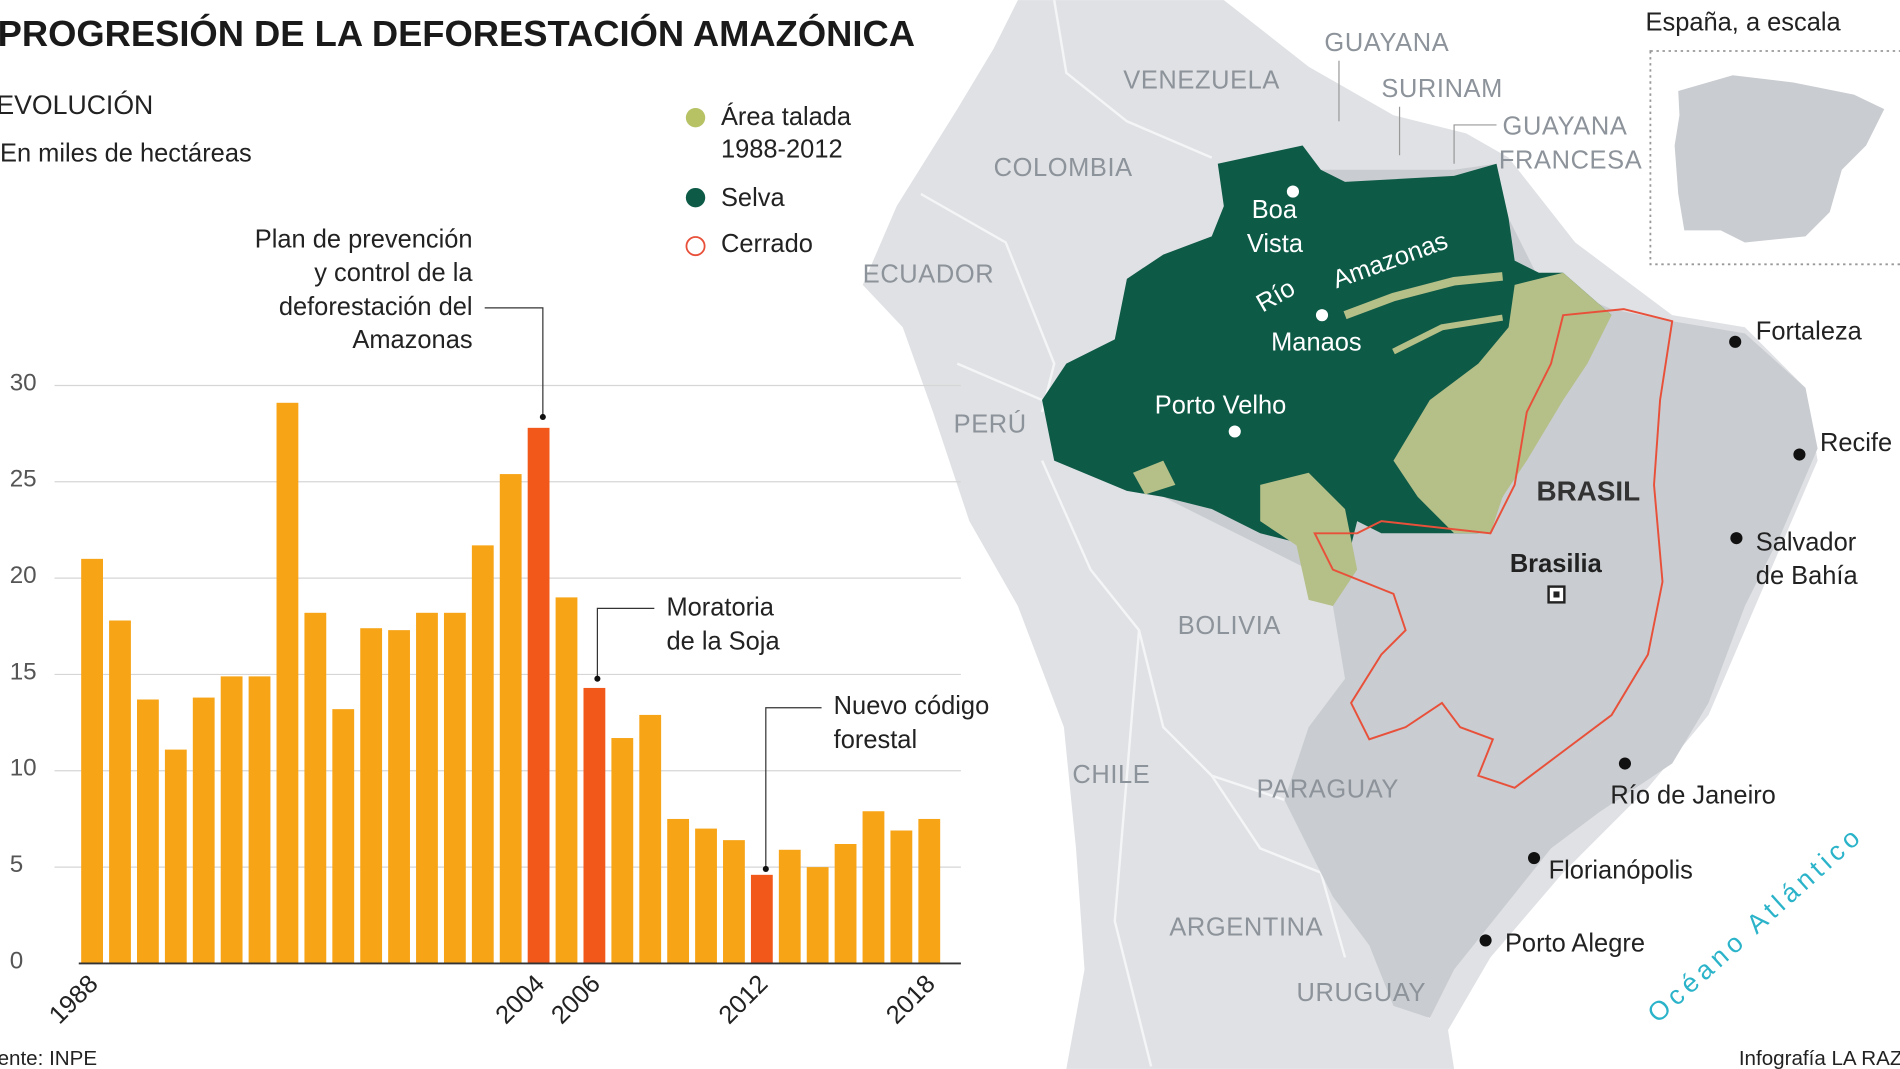  What do you see at coordinates (1856, 443) in the screenshot?
I see `city-recife: Recife` at bounding box center [1856, 443].